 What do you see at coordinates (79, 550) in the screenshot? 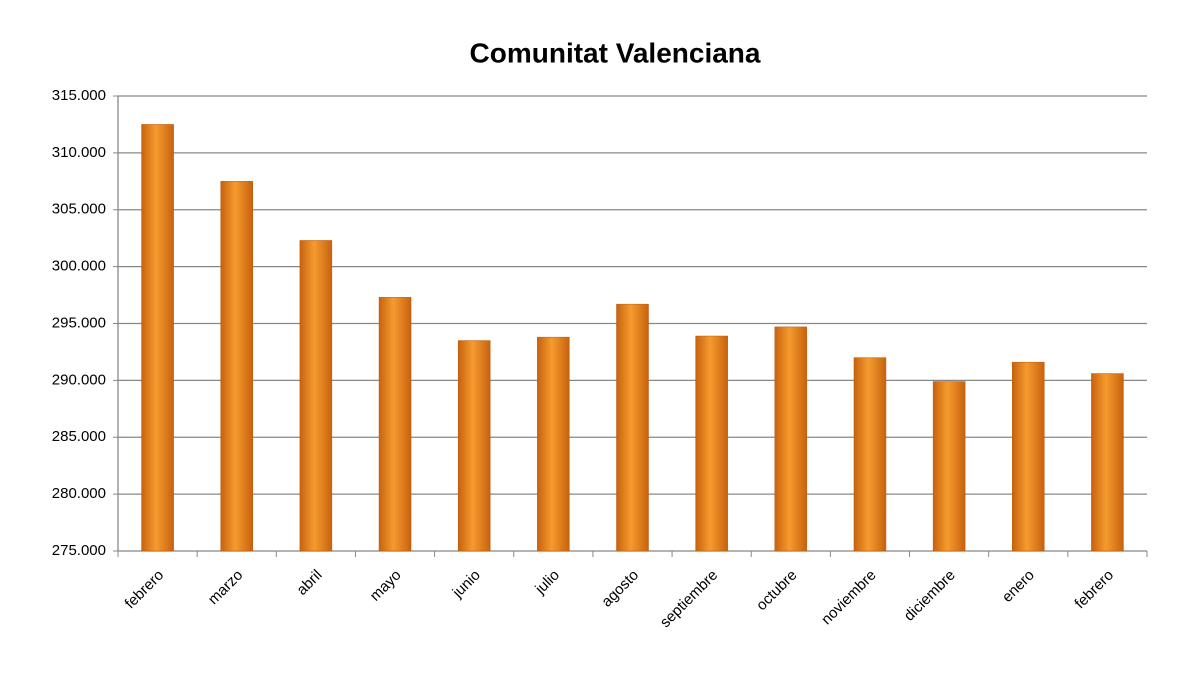
I see `y-tick-label: 275.000` at bounding box center [79, 550].